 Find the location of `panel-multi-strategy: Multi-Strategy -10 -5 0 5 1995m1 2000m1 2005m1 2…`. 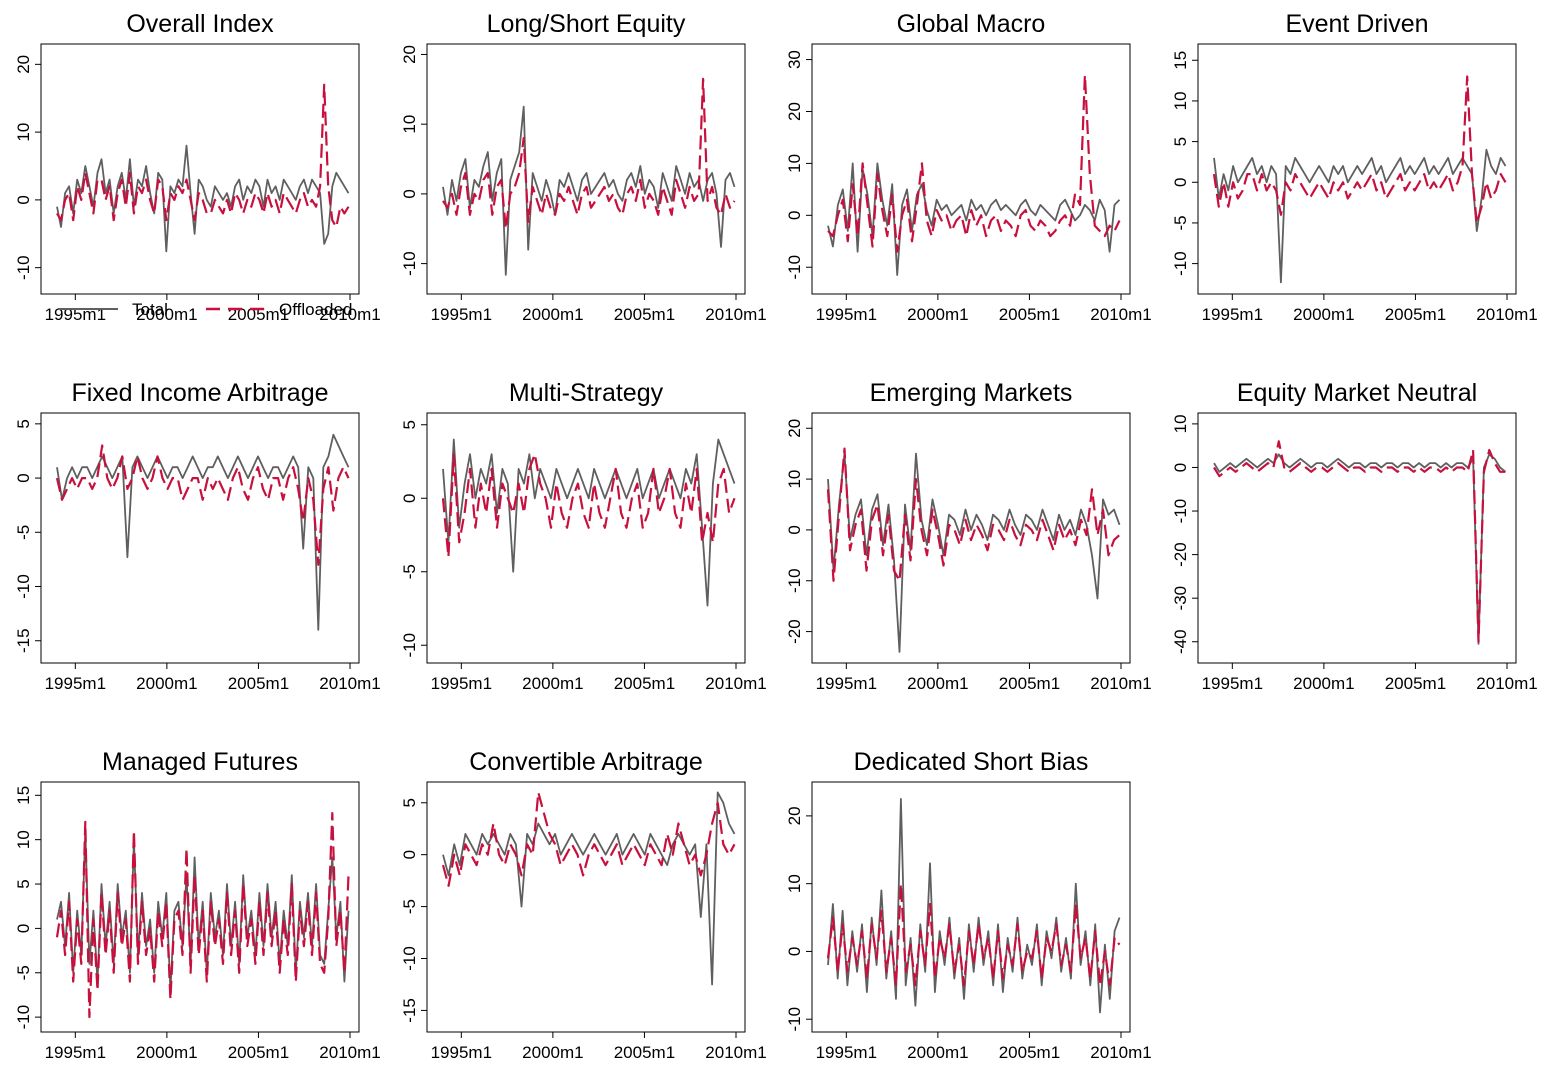

panel-multi-strategy: Multi-Strategy -10 -5 0 5 1995m1 2000m1 2005m1 2… is located at coordinates (583, 536).